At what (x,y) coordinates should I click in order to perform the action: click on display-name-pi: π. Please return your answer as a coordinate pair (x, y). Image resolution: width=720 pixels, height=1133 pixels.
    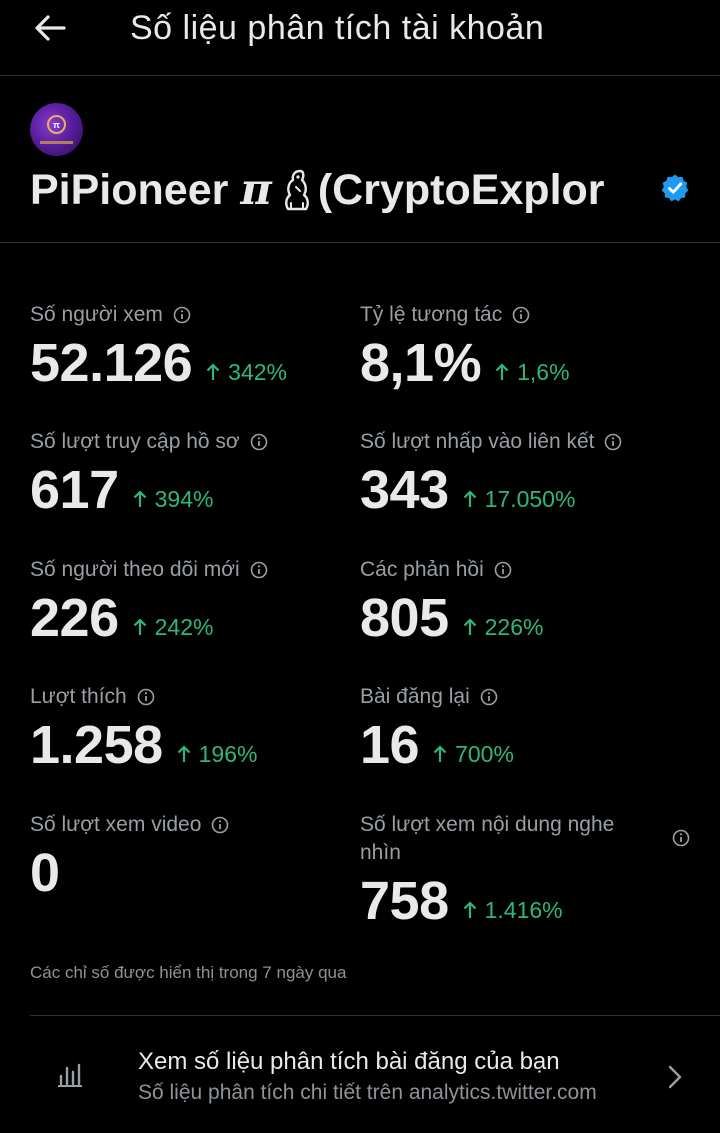
    Looking at the image, I should click on (256, 190).